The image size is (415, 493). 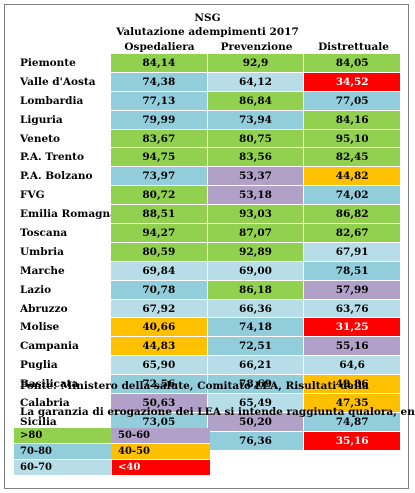 What do you see at coordinates (42, 251) in the screenshot?
I see `region-name: Umbria` at bounding box center [42, 251].